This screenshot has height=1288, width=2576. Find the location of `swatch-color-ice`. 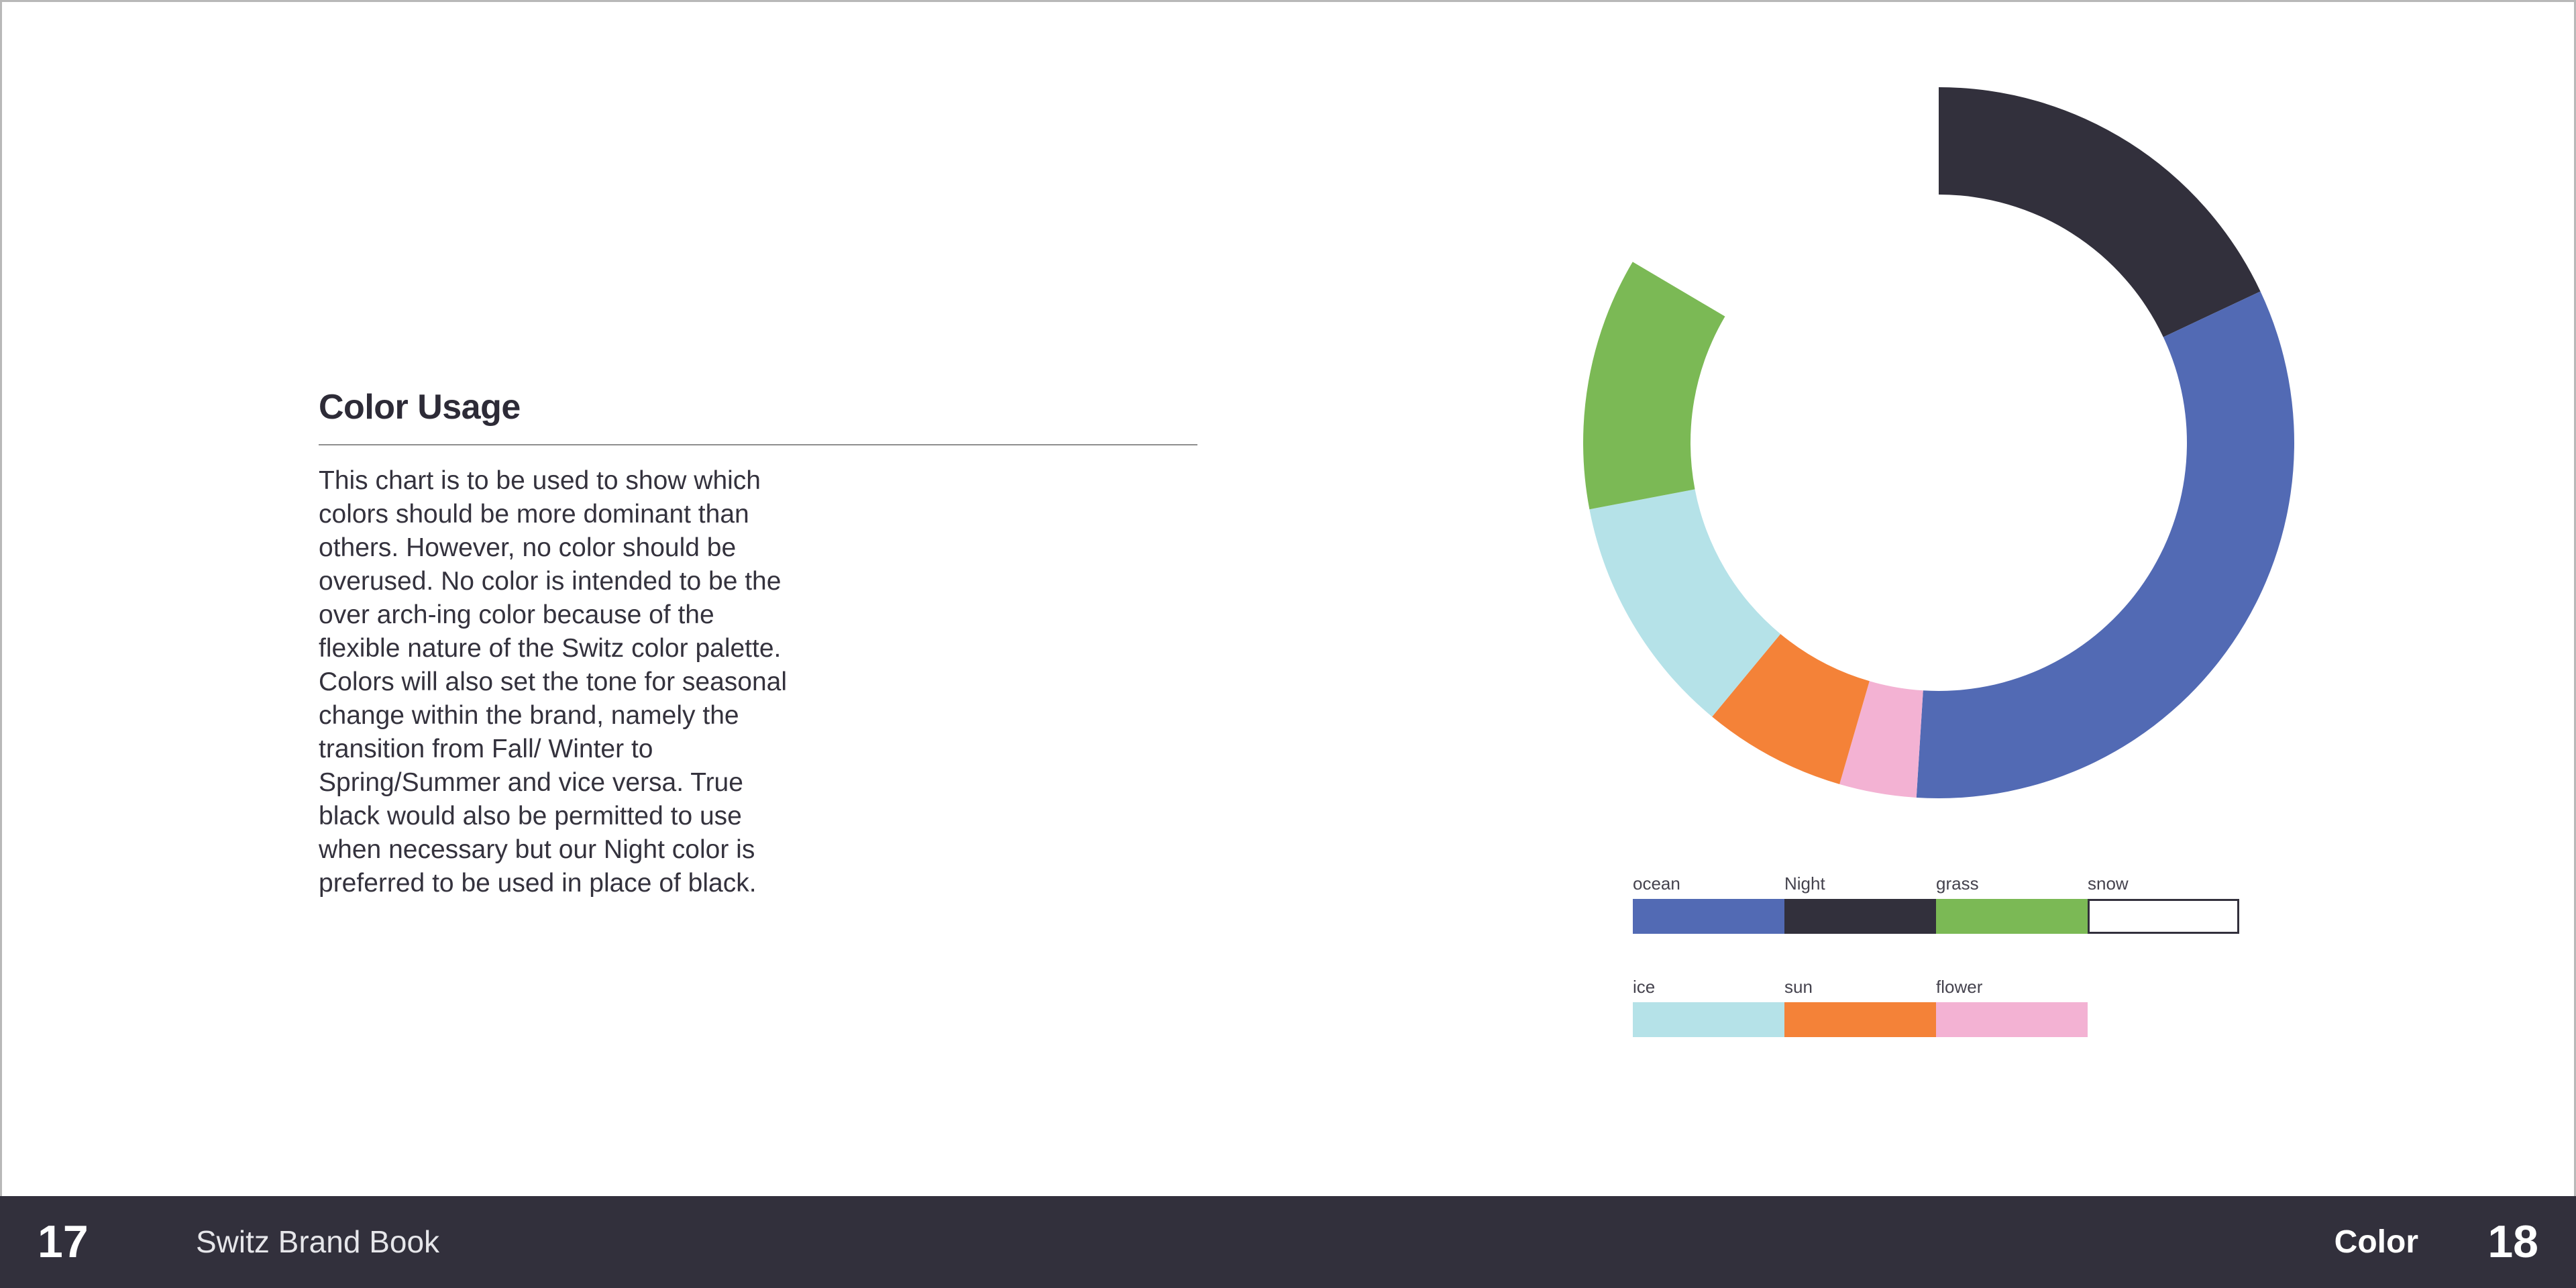

swatch-color-ice is located at coordinates (1708, 1019).